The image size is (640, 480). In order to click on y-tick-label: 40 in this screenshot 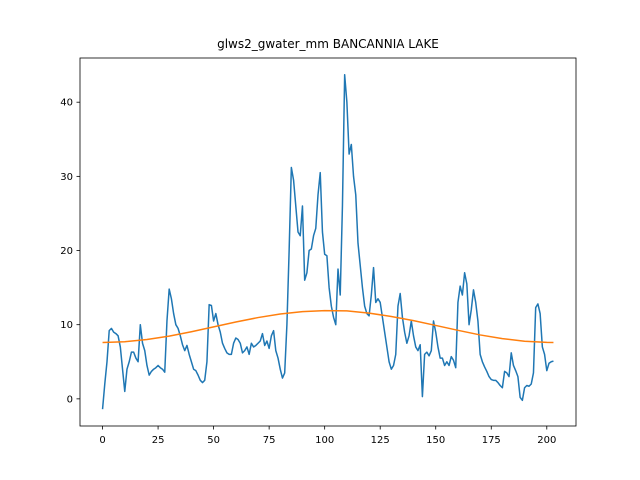, I will do `click(66, 103)`.